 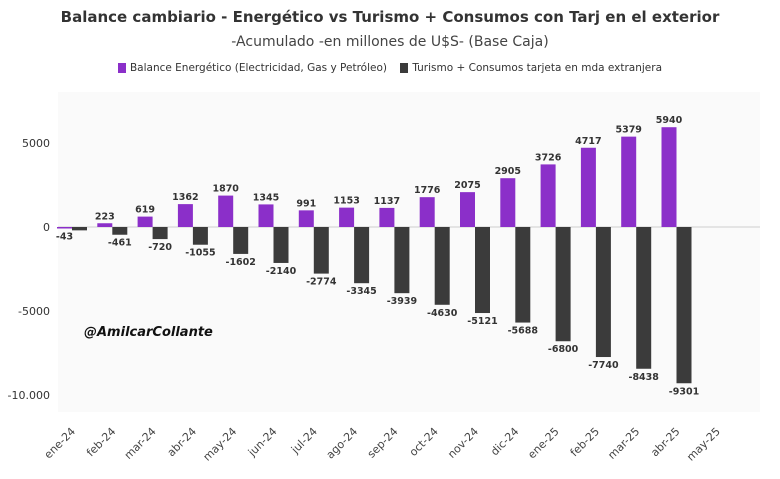 I want to click on x-tick-label: dic-24, so click(x=504, y=441).